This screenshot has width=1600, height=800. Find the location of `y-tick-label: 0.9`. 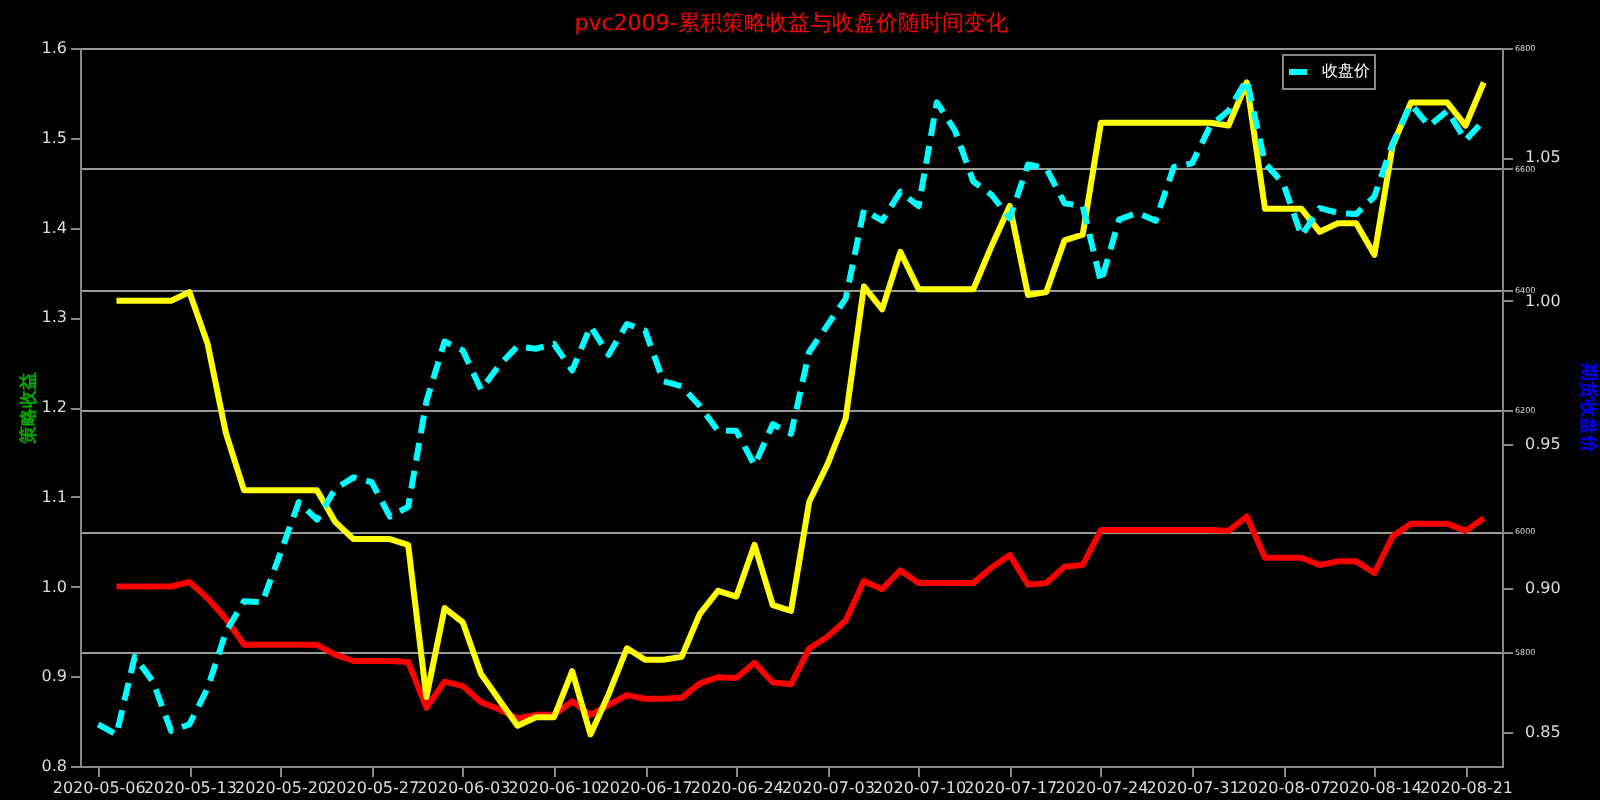

y-tick-label: 0.9 is located at coordinates (54, 676).